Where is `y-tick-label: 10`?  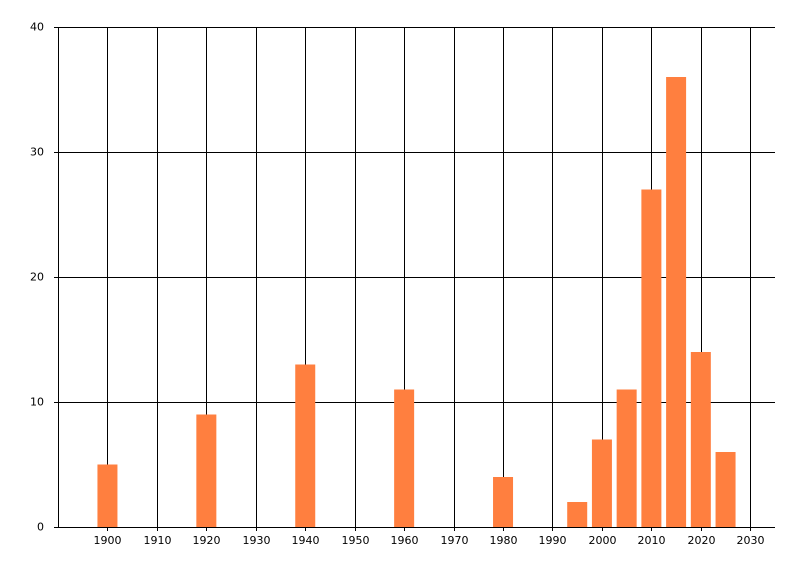 y-tick-label: 10 is located at coordinates (37, 402).